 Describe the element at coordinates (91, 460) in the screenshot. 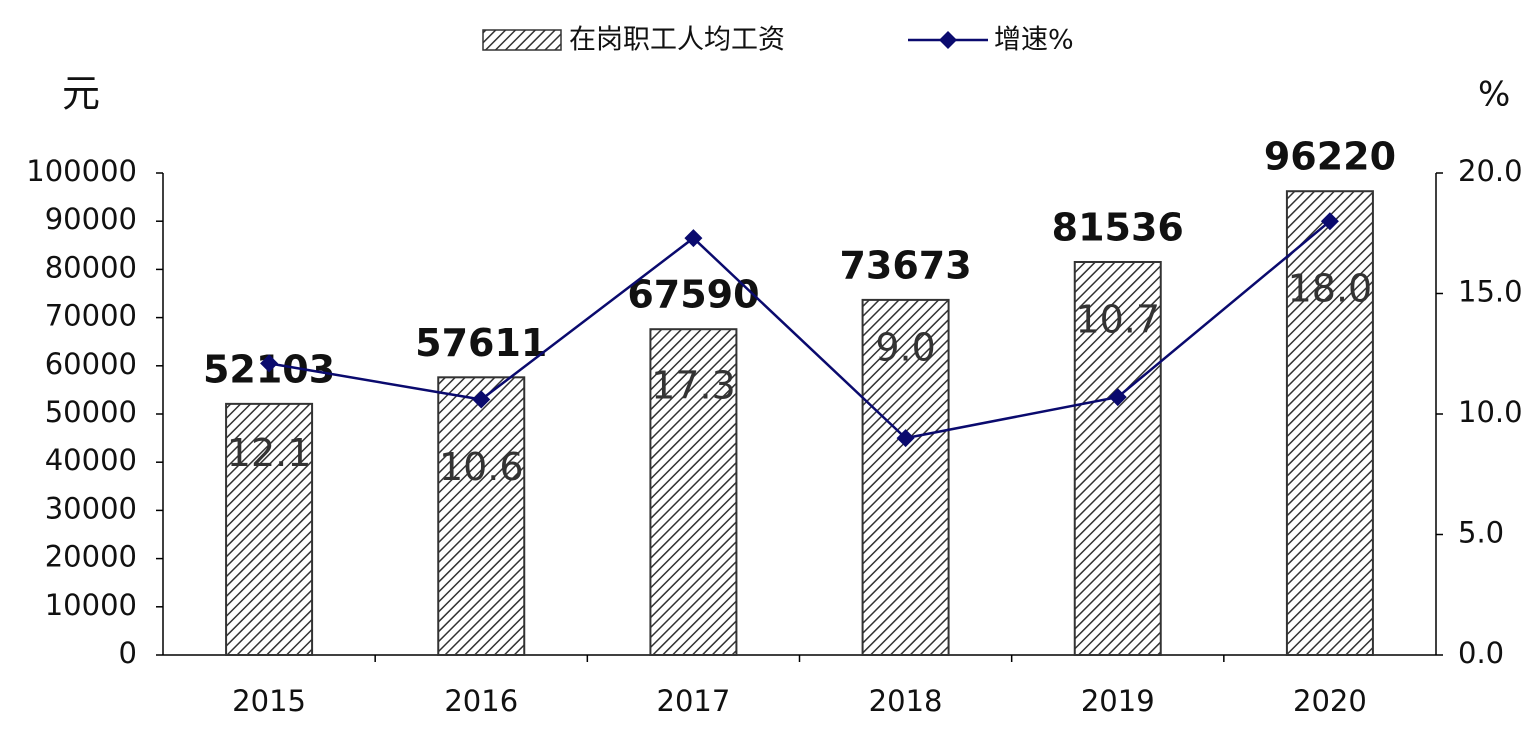

I see `y-tick-label: 40000` at that location.